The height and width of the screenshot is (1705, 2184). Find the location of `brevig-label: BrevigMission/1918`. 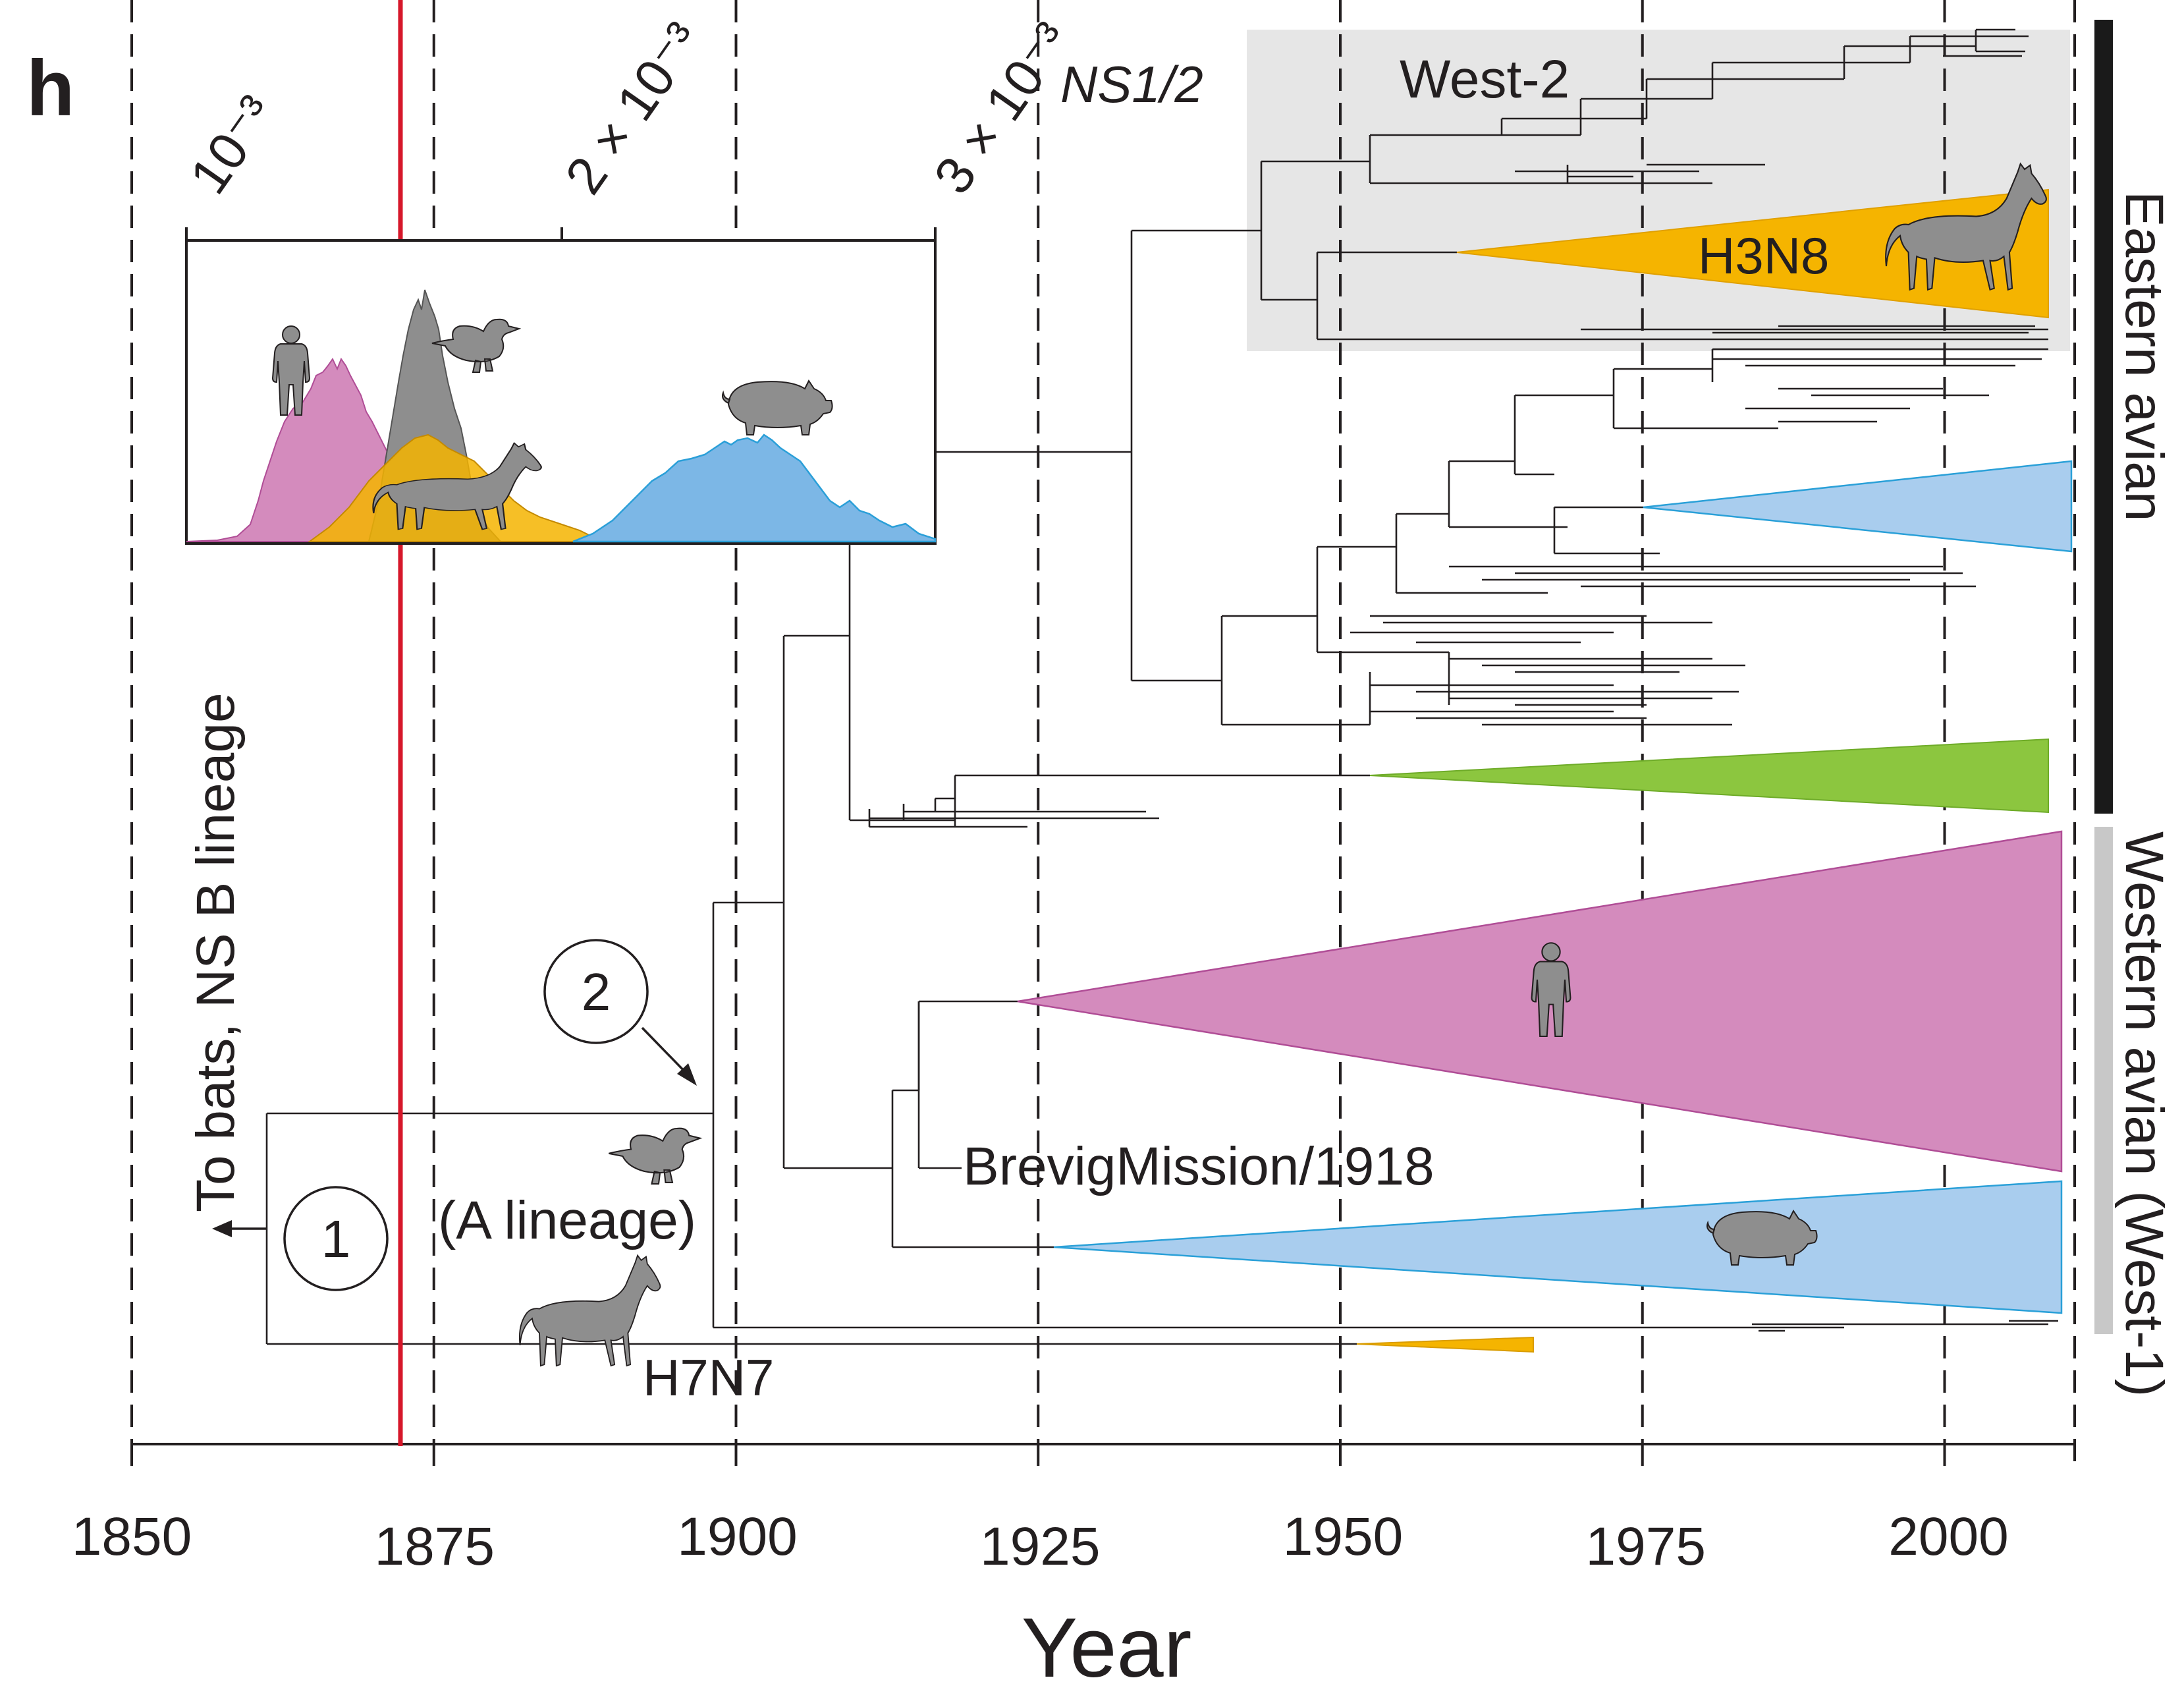

brevig-label: BrevigMission/1918 is located at coordinates (1198, 1166).